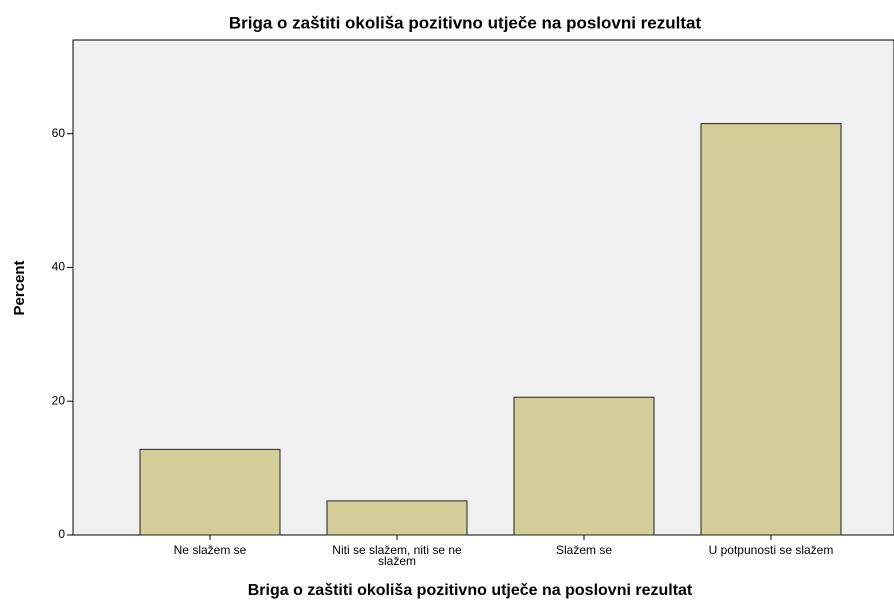  Describe the element at coordinates (19, 287) in the screenshot. I see `y-axis-label: Percent` at that location.